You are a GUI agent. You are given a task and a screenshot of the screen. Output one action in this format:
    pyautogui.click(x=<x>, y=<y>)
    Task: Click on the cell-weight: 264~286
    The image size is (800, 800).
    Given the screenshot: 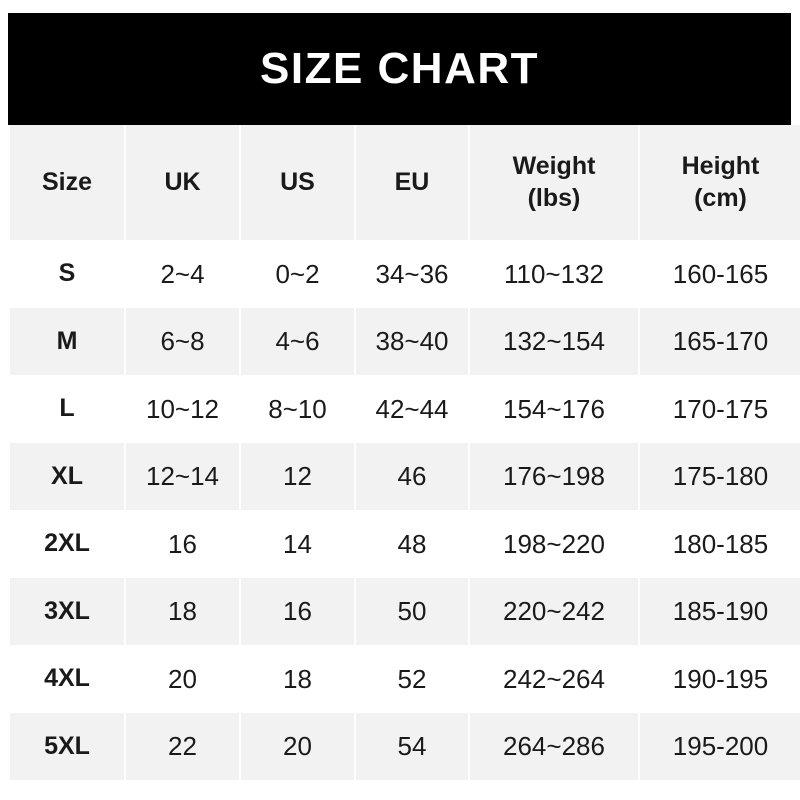 What is the action you would take?
    pyautogui.click(x=554, y=746)
    